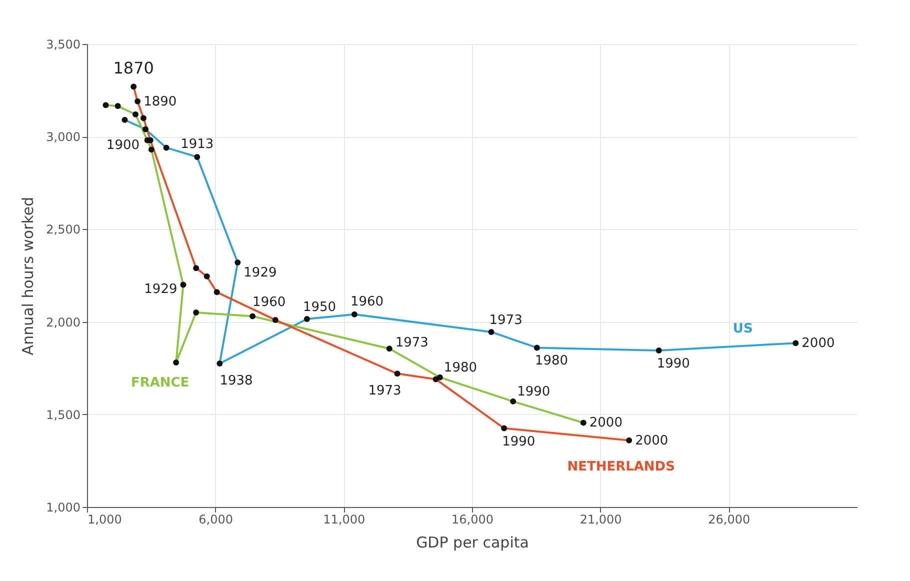 The width and height of the screenshot is (910, 581). What do you see at coordinates (63, 137) in the screenshot?
I see `y-tick-label: 3,000` at bounding box center [63, 137].